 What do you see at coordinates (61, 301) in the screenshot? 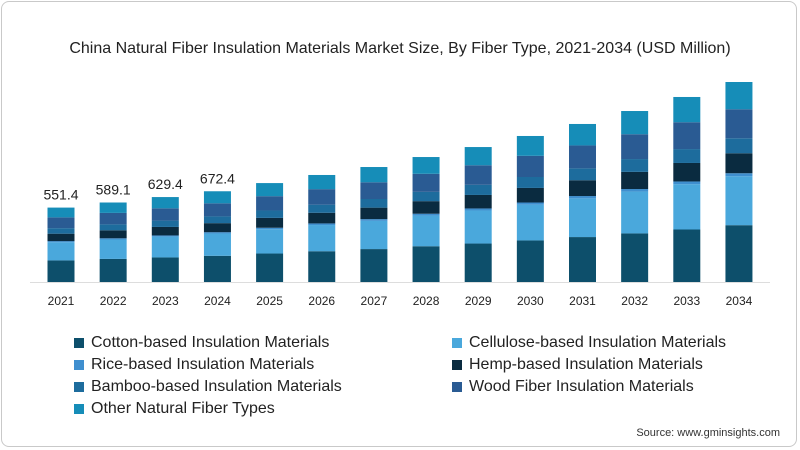
I see `x-tick-label: 2021` at bounding box center [61, 301].